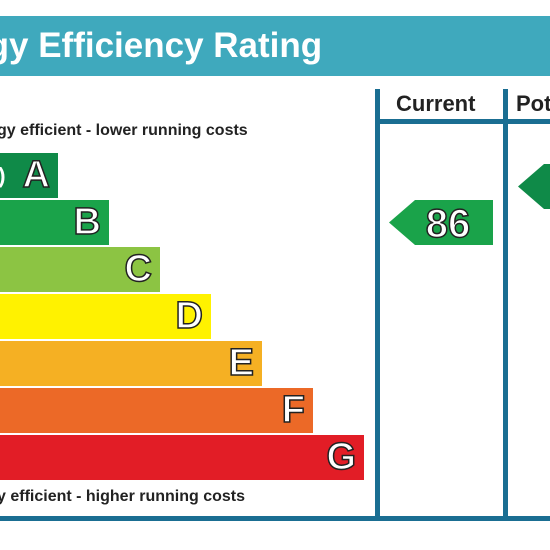 The width and height of the screenshot is (550, 550). What do you see at coordinates (533, 103) in the screenshot?
I see `potential-column-header: Pot` at bounding box center [533, 103].